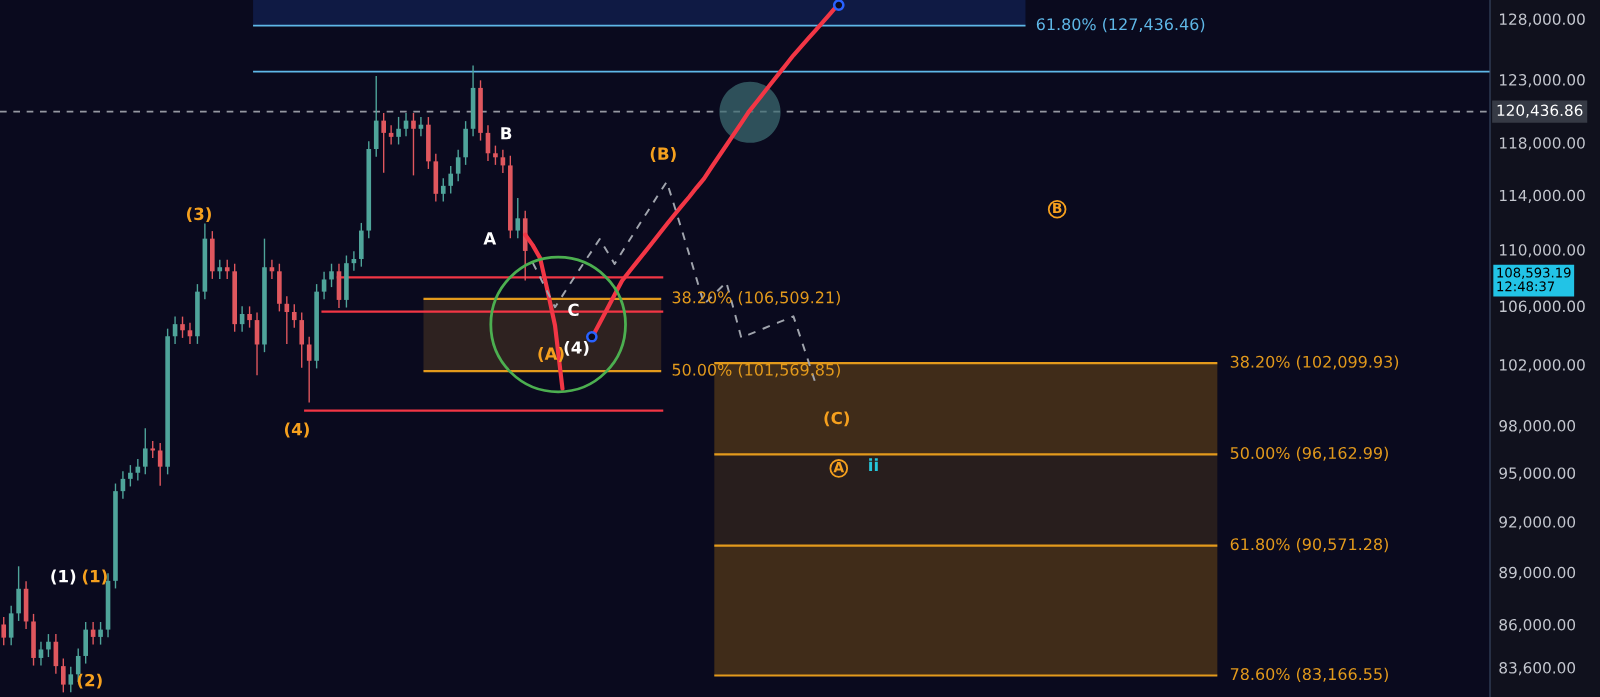 The image size is (1600, 697). Describe the element at coordinates (1314, 362) in the screenshot. I see `ref-line-label: 38.20% (102,099.93)` at that location.